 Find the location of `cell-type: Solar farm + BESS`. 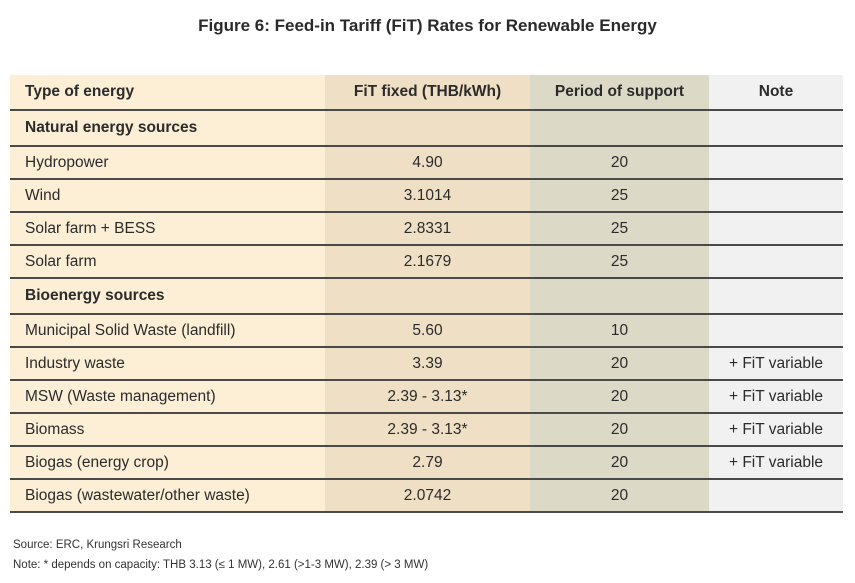

cell-type: Solar farm + BESS is located at coordinates (90, 228).